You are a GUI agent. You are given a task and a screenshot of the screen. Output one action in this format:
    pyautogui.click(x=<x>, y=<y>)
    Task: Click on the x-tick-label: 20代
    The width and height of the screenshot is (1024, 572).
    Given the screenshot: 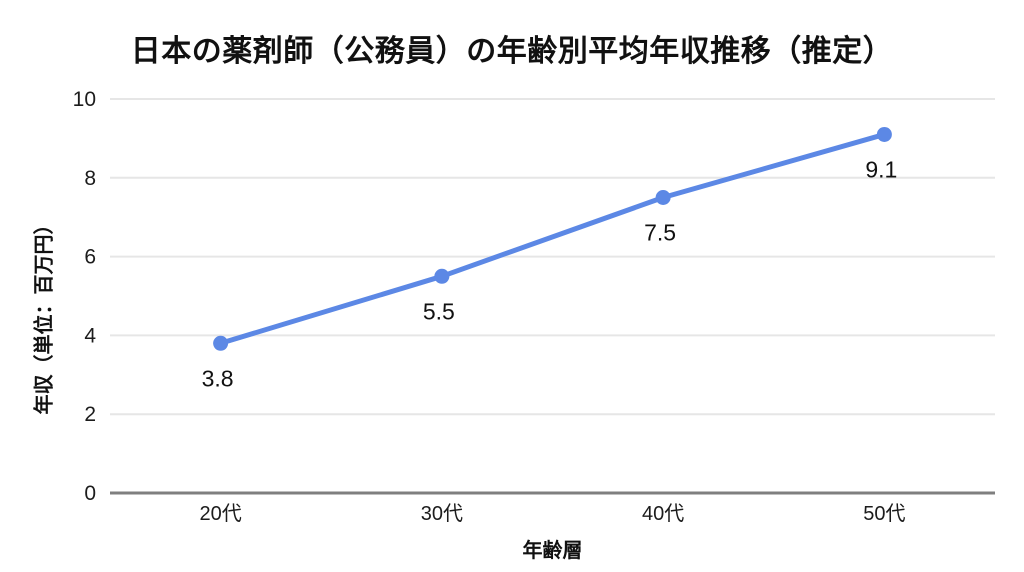 What is the action you would take?
    pyautogui.click(x=221, y=513)
    